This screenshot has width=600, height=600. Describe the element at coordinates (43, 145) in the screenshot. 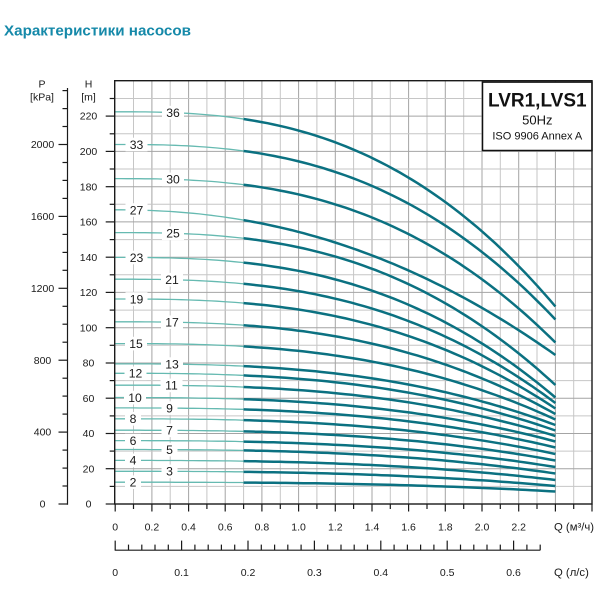

I see `svg-text: 2000` at that location.